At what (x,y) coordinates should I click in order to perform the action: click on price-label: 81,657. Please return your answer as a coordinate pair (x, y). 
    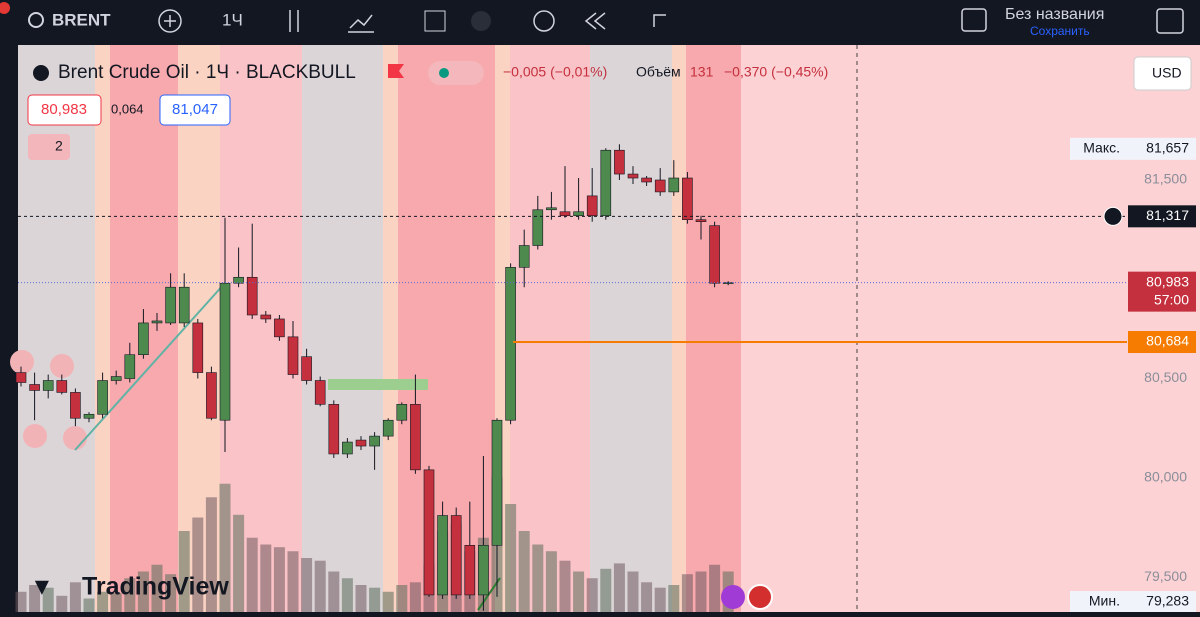
    Looking at the image, I should click on (1167, 148).